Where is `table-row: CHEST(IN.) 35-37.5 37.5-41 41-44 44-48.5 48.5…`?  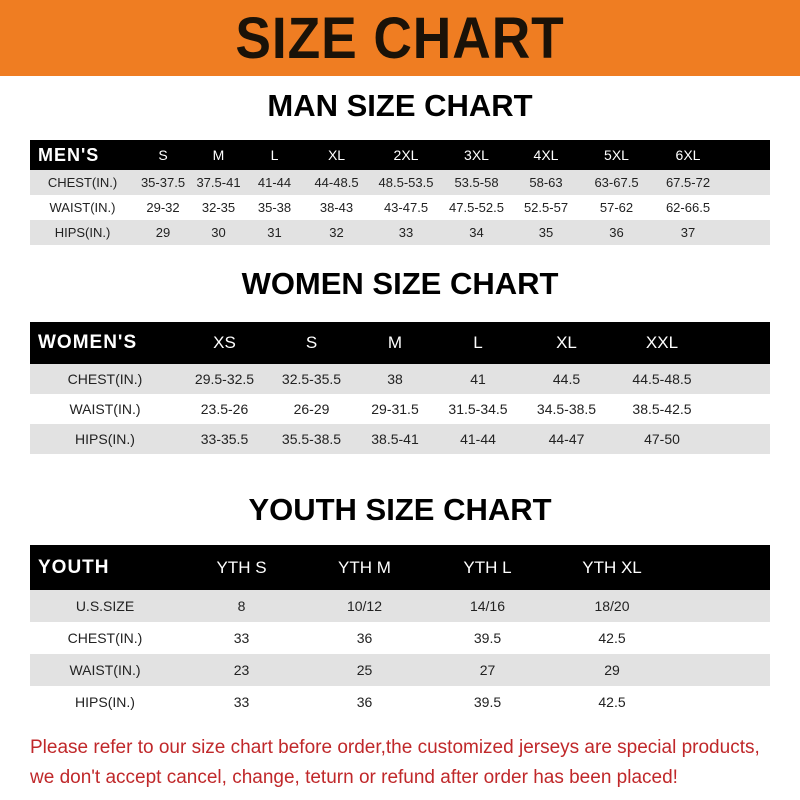
table-row: CHEST(IN.) 35-37.5 37.5-41 41-44 44-48.5 48.5… is located at coordinates (400, 182).